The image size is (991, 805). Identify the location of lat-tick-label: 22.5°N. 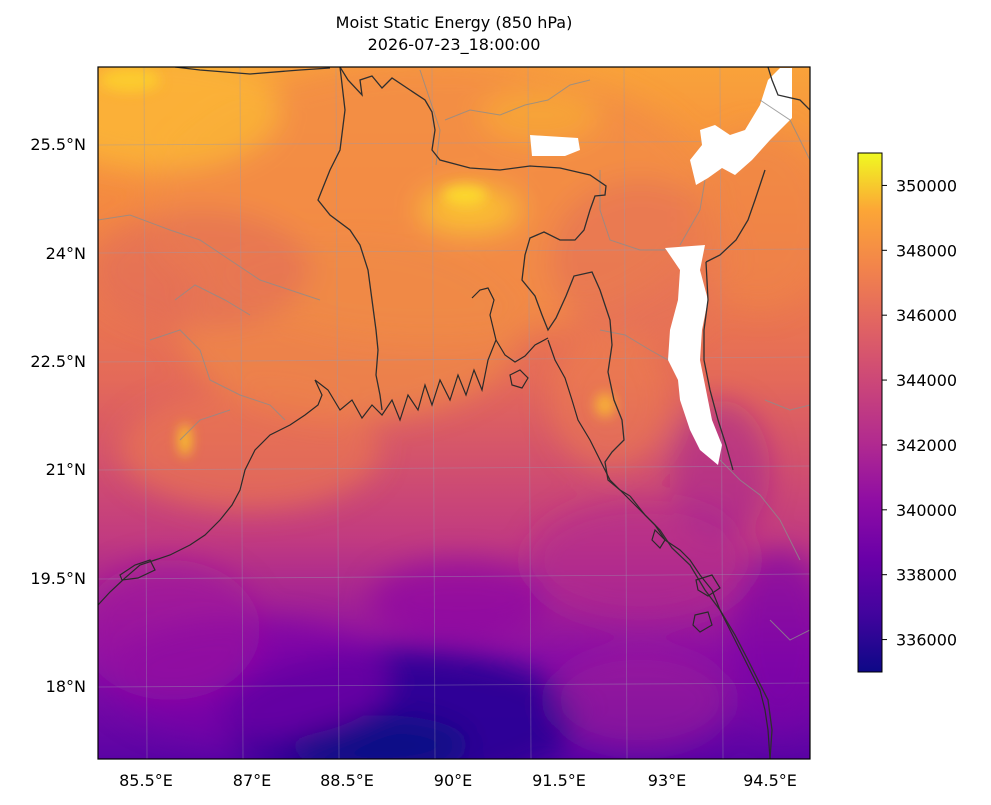
(58, 361).